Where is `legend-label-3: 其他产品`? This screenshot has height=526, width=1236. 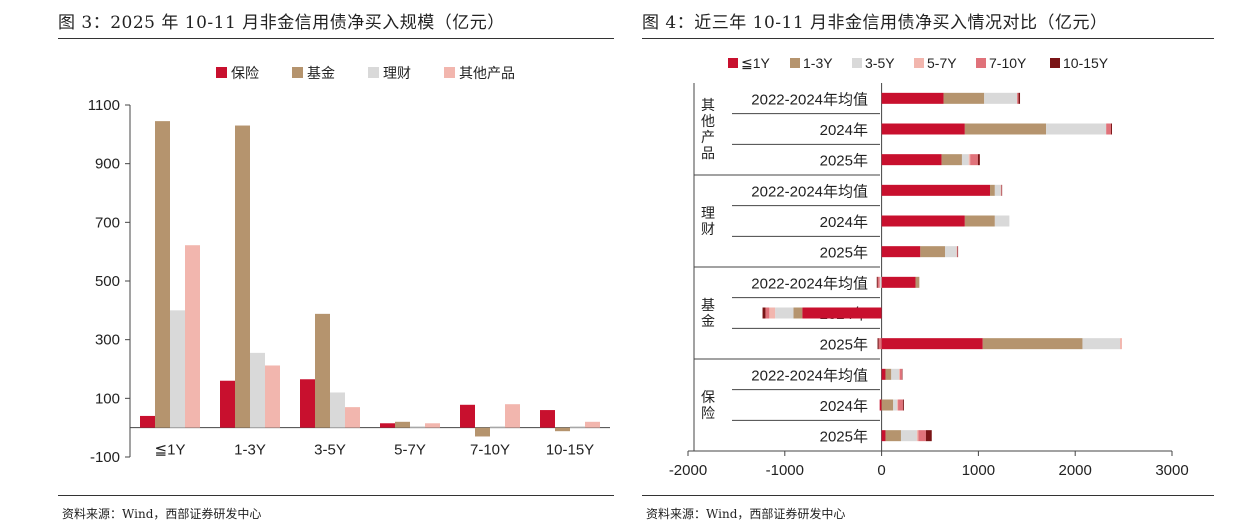 legend-label-3: 其他产品 is located at coordinates (487, 73).